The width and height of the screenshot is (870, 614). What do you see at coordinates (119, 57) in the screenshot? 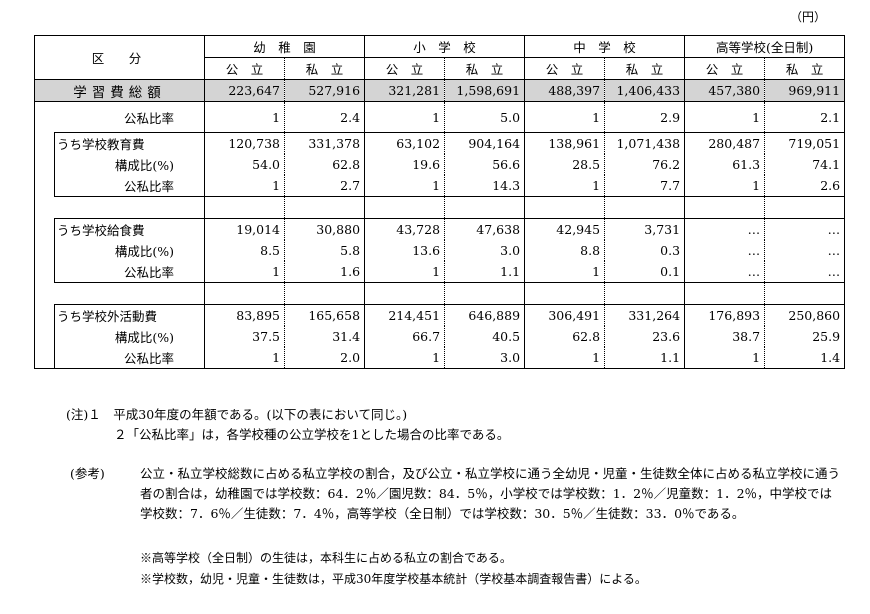
I see `category-header: 区 分` at bounding box center [119, 57].